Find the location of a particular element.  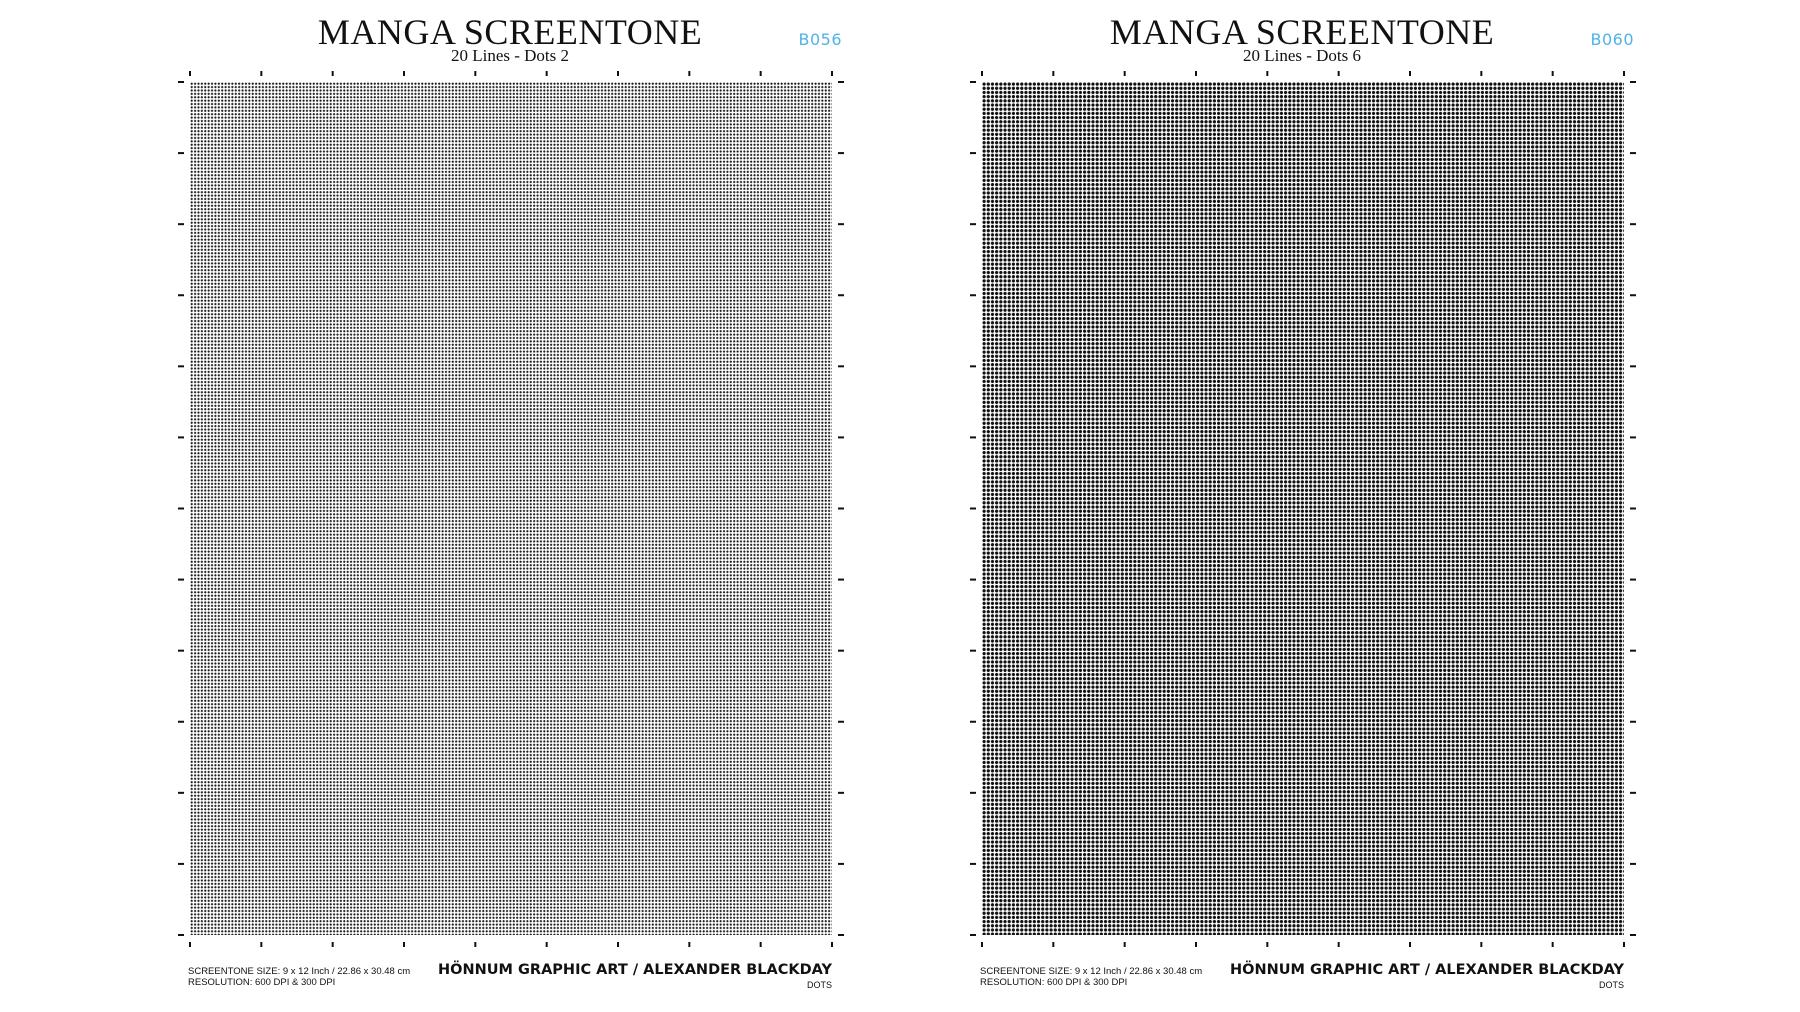

sheet-subtitle: 20 Lines - Dots 6 is located at coordinates (1302, 55).